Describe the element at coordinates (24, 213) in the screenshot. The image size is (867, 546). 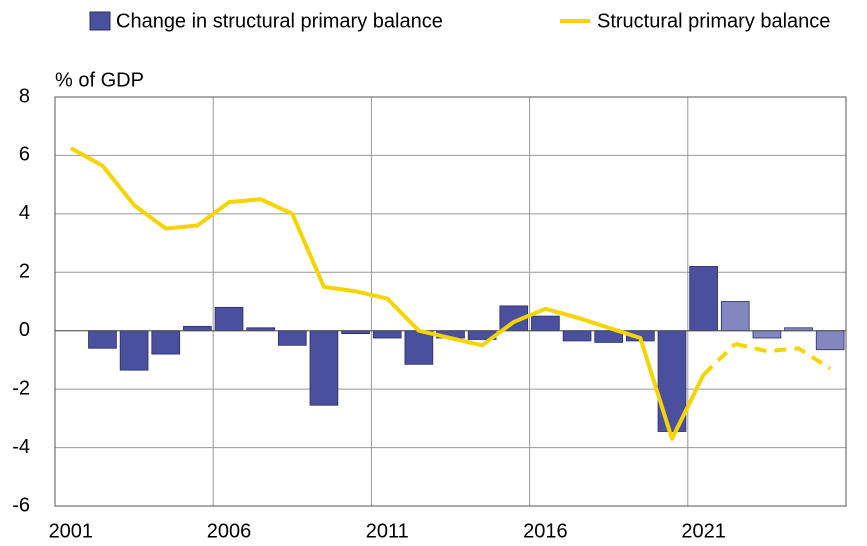
I see `y-tick-label: 4` at that location.